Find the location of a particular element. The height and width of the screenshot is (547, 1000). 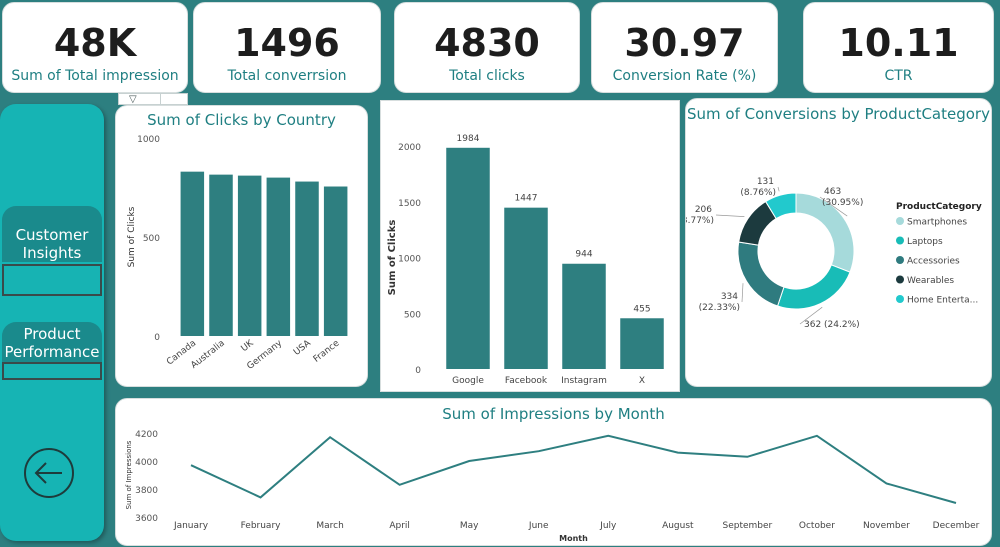

legend-label: Wearables is located at coordinates (930, 281).